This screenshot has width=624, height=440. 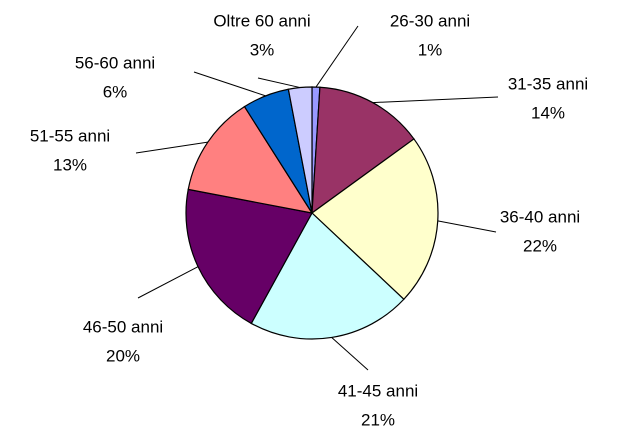 I want to click on slice-value-label: 1%, so click(x=430, y=49).